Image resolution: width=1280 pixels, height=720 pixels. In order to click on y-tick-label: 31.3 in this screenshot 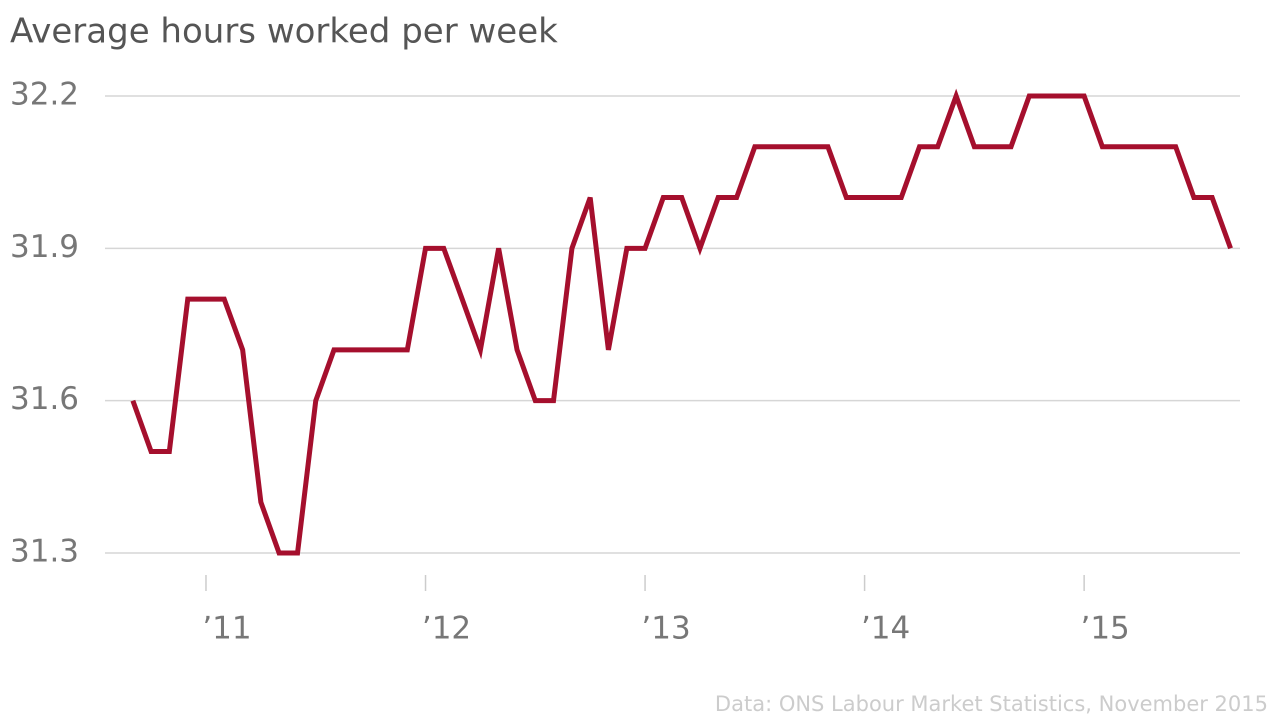, I will do `click(44, 552)`.